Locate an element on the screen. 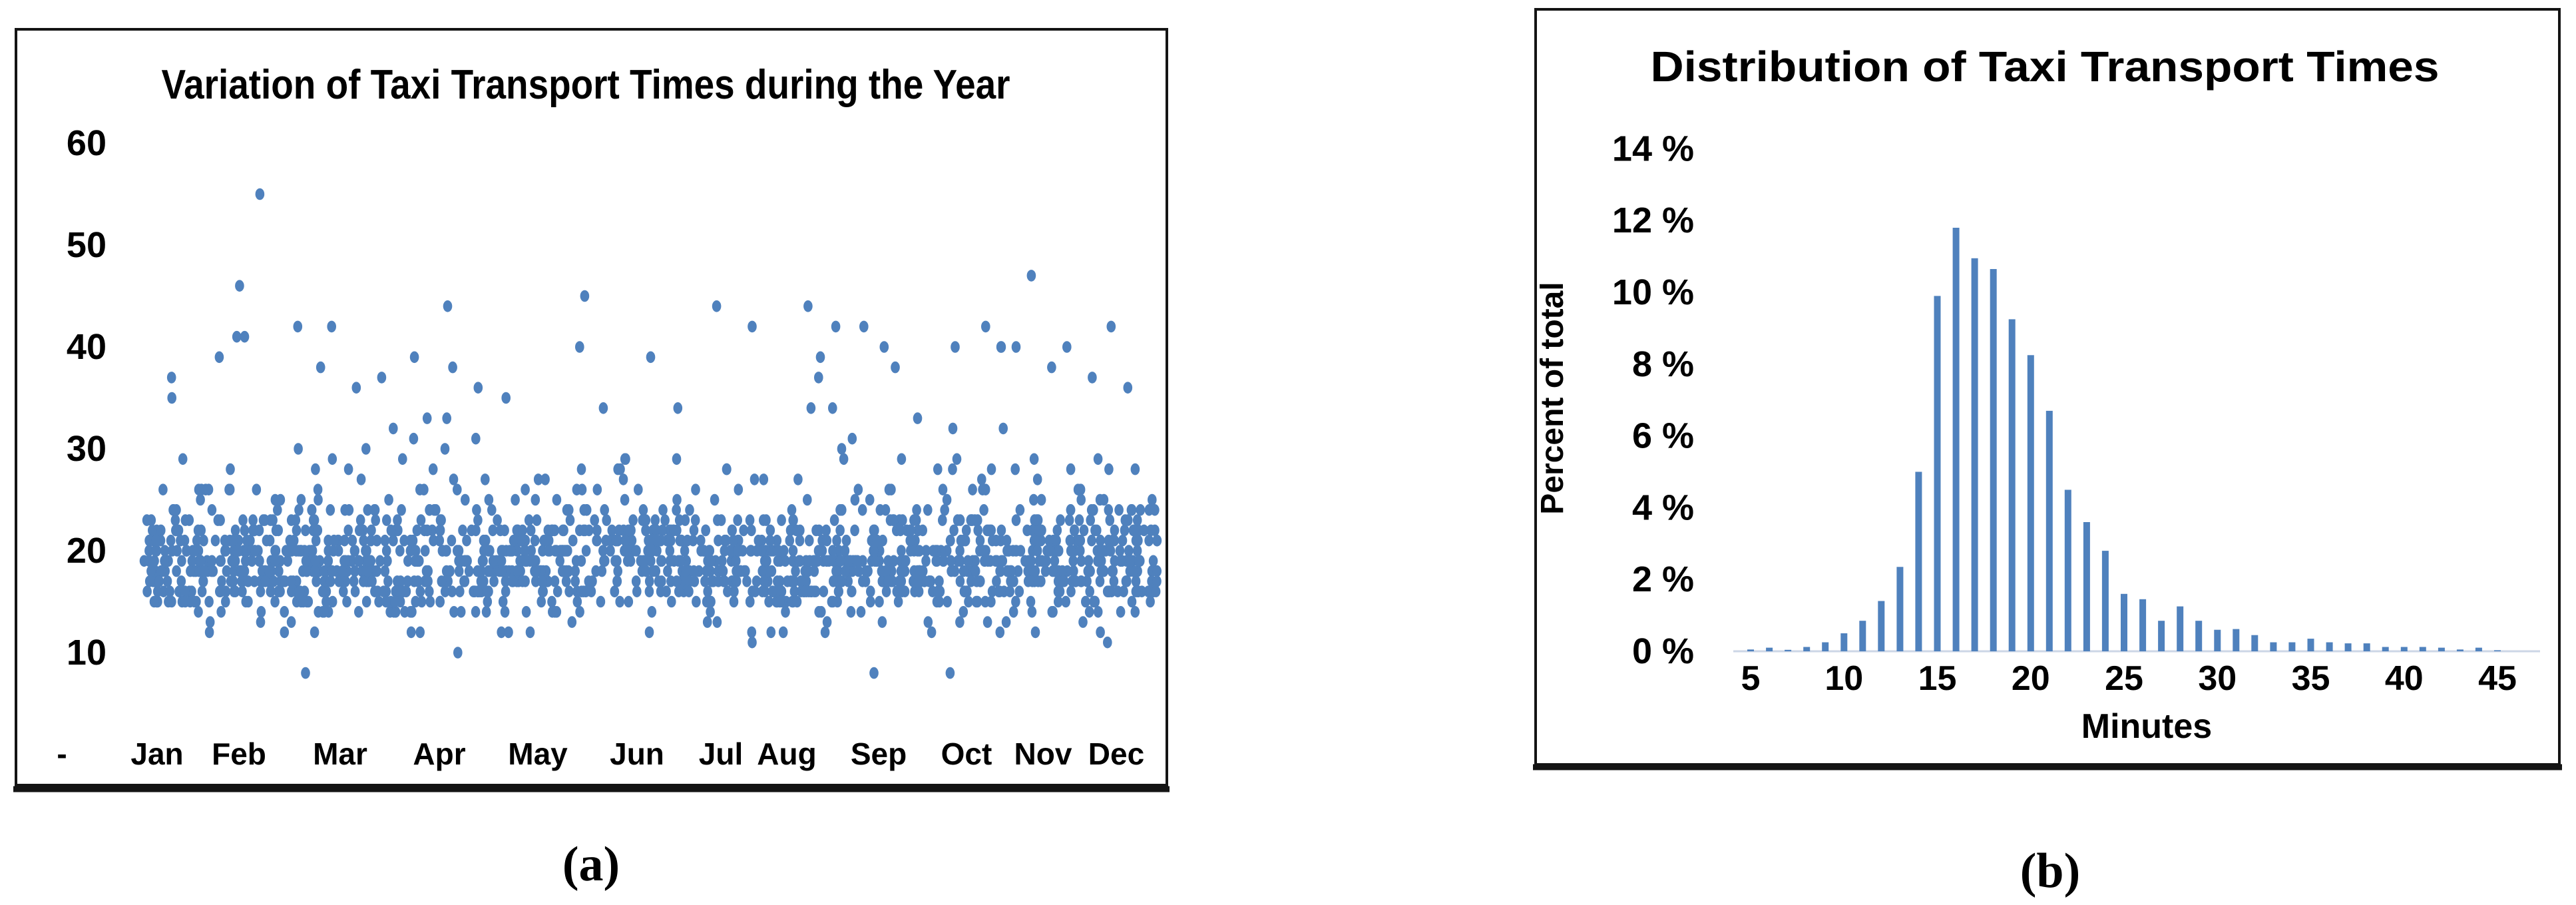 This screenshot has width=2576, height=905. scatter-x-tick-label: Jul is located at coordinates (721, 754).